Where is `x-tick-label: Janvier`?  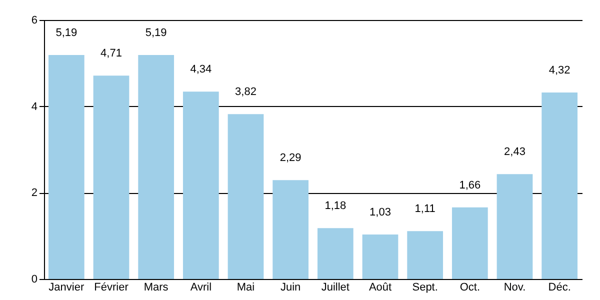 x-tick-label: Janvier is located at coordinates (66, 288).